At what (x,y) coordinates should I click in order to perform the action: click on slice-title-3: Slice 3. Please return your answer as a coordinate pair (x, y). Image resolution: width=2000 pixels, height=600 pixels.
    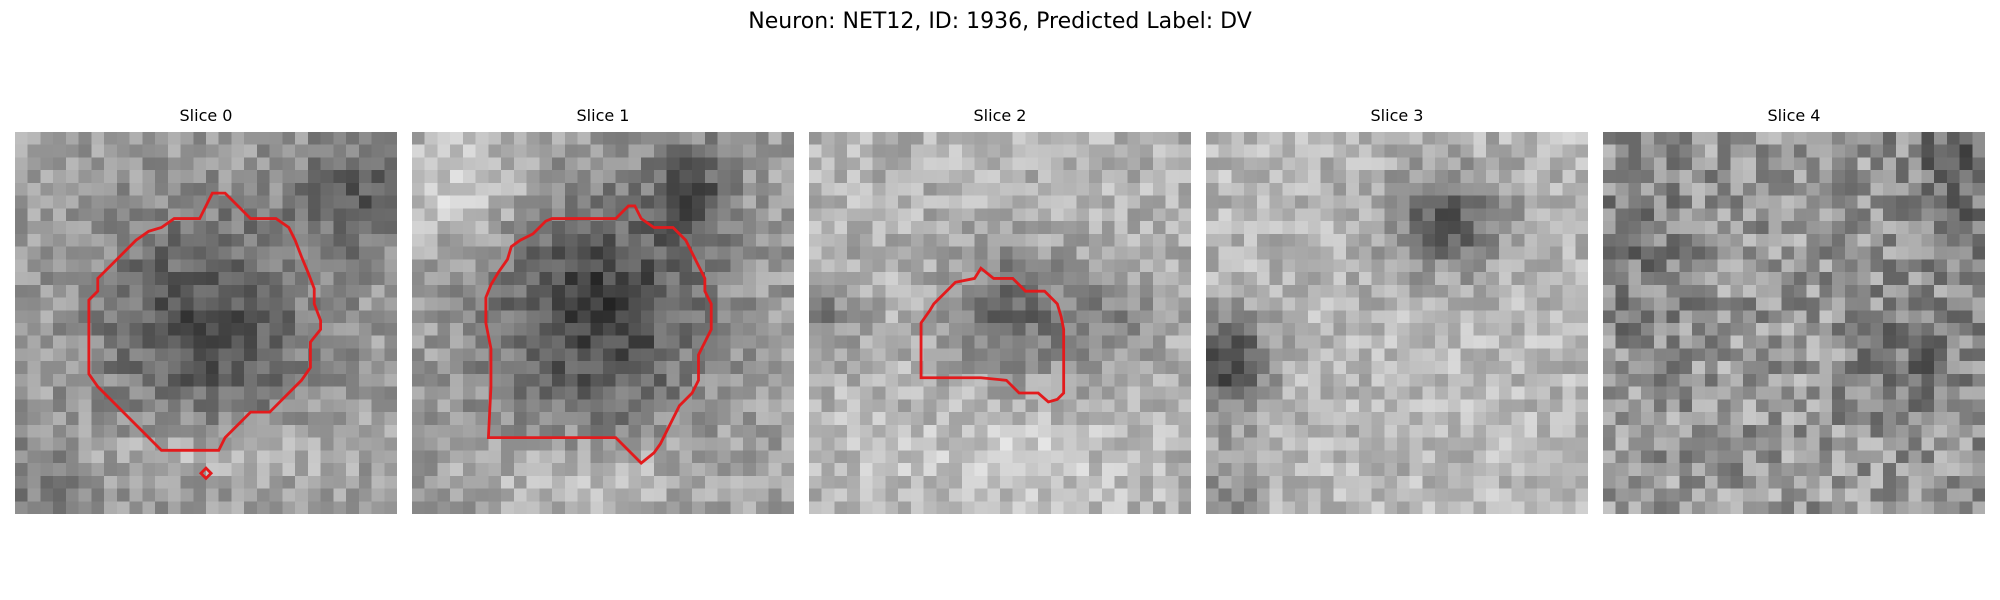
    Looking at the image, I should click on (1397, 115).